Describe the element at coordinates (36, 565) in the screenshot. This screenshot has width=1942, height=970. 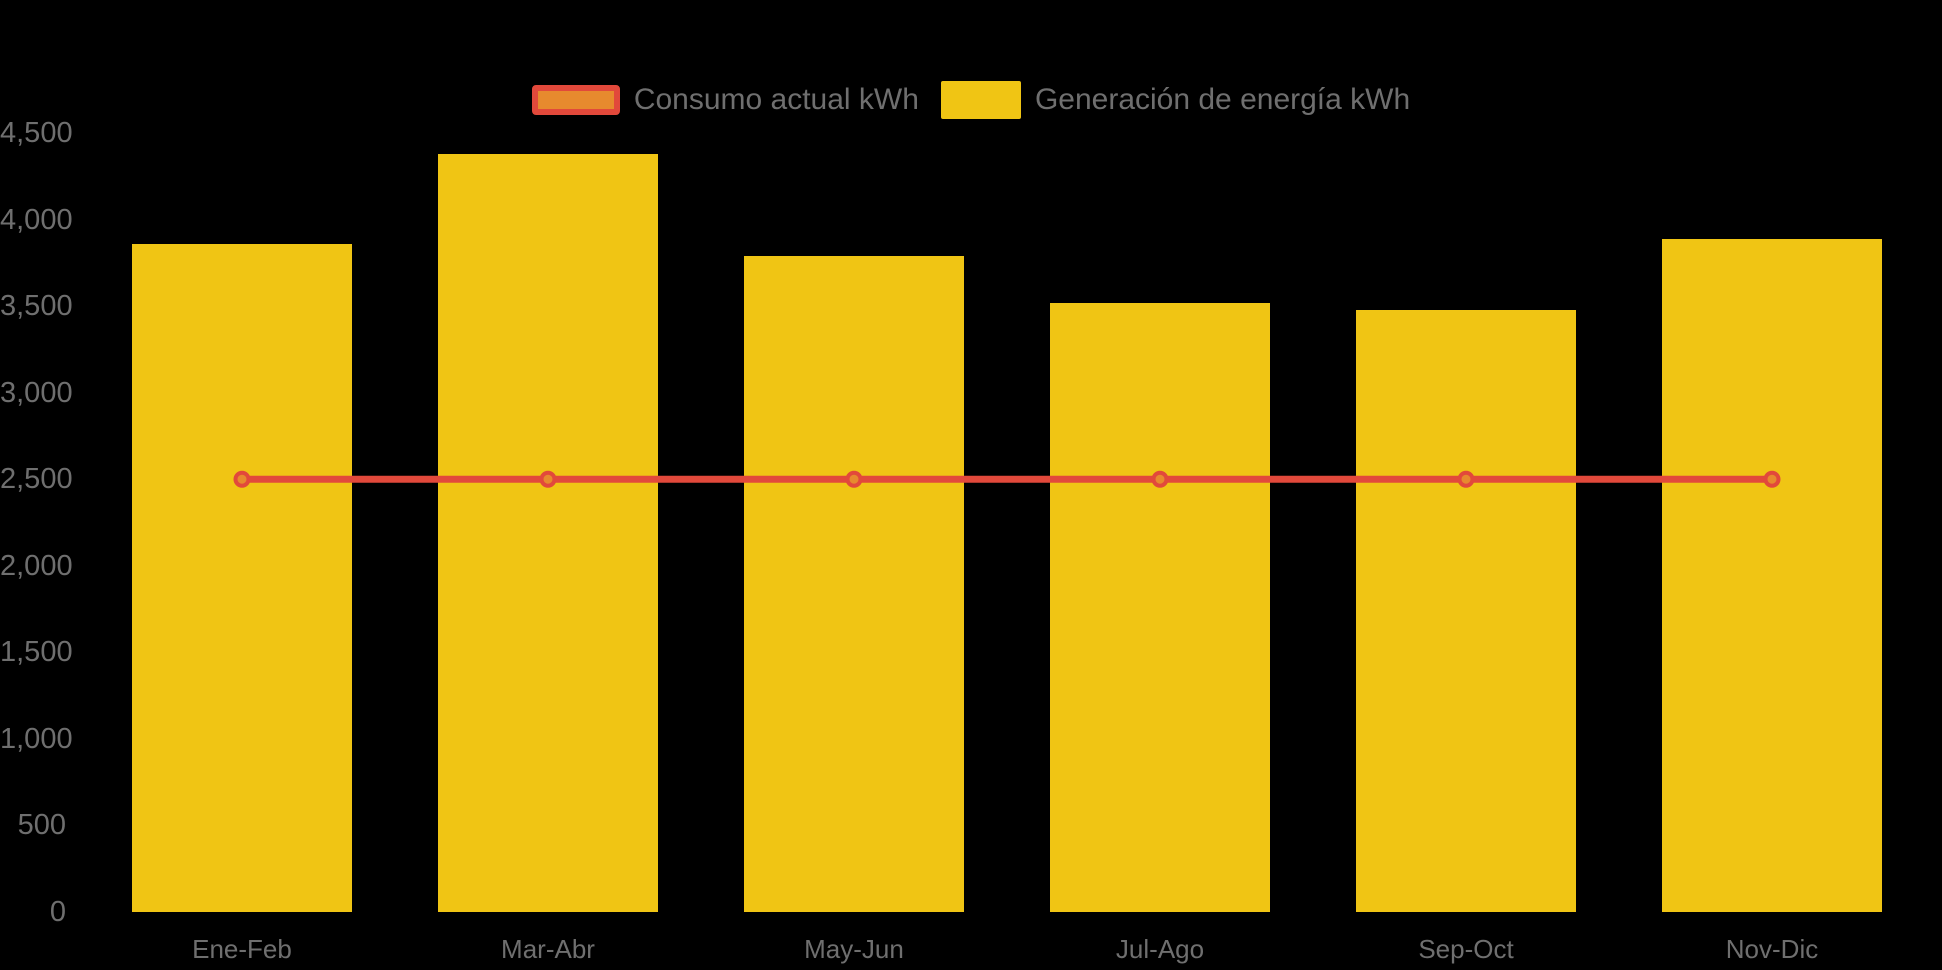
I see `y-tick-label: 2,000` at that location.